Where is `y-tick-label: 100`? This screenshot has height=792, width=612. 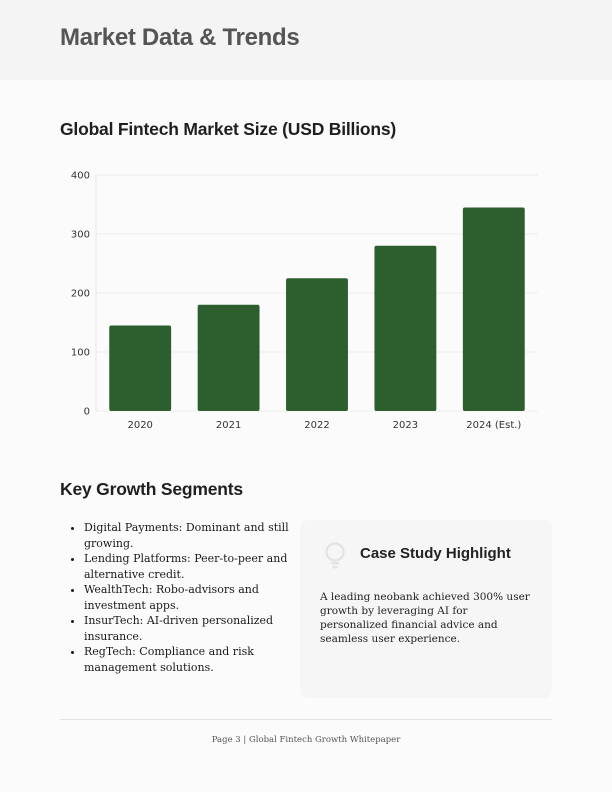 y-tick-label: 100 is located at coordinates (80, 353).